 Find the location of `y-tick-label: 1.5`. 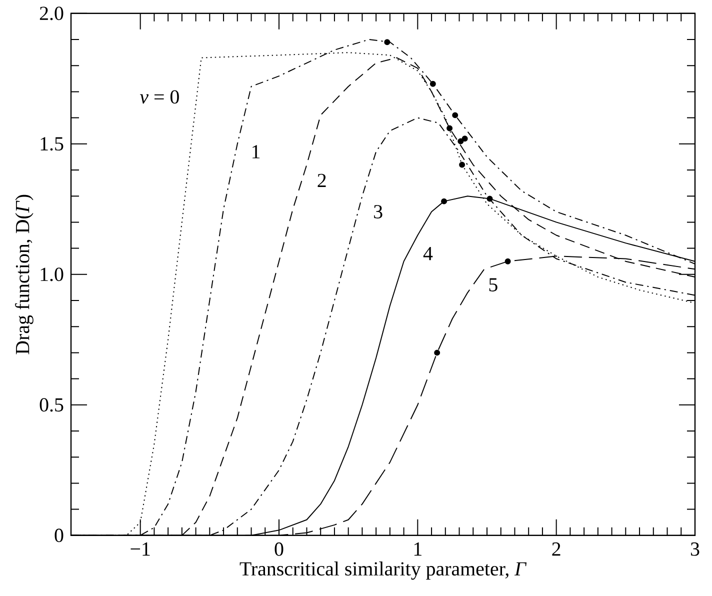

y-tick-label: 1.5 is located at coordinates (52, 143).